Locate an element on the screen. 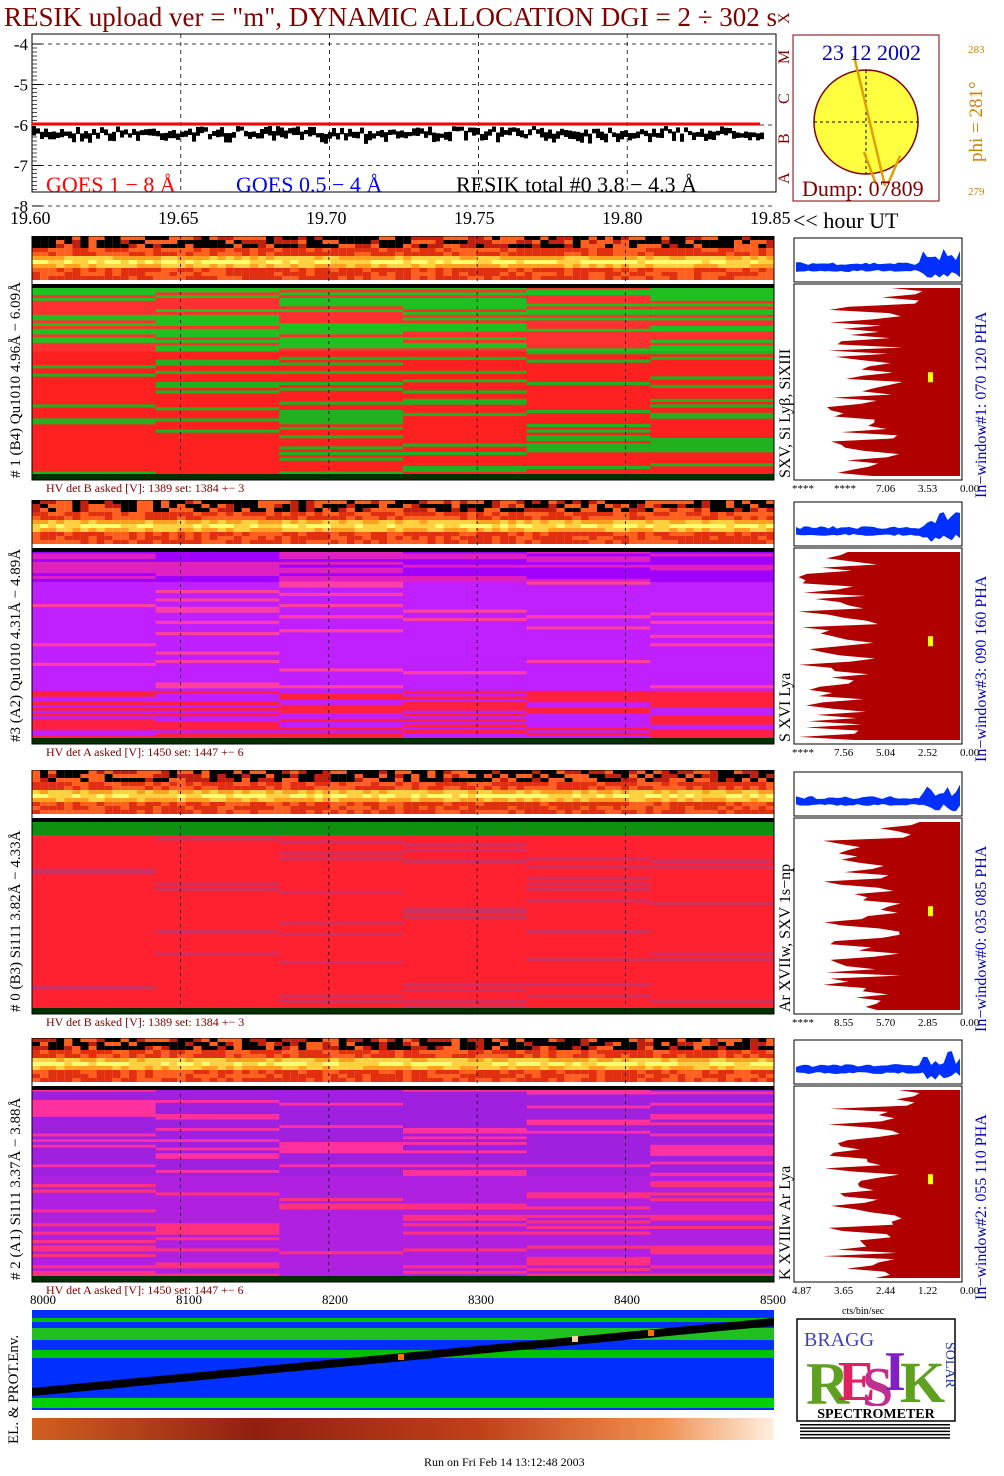 The width and height of the screenshot is (1004, 1476). time-tick: 19.85 is located at coordinates (770, 218).